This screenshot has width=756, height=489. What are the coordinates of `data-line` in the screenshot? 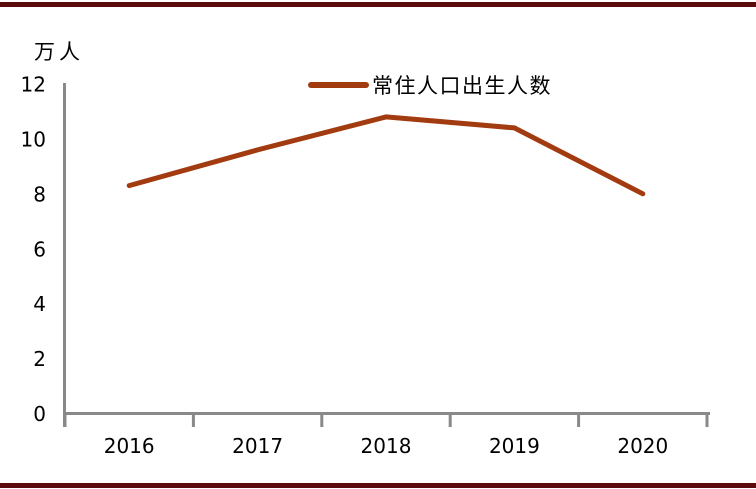 It's located at (386, 155).